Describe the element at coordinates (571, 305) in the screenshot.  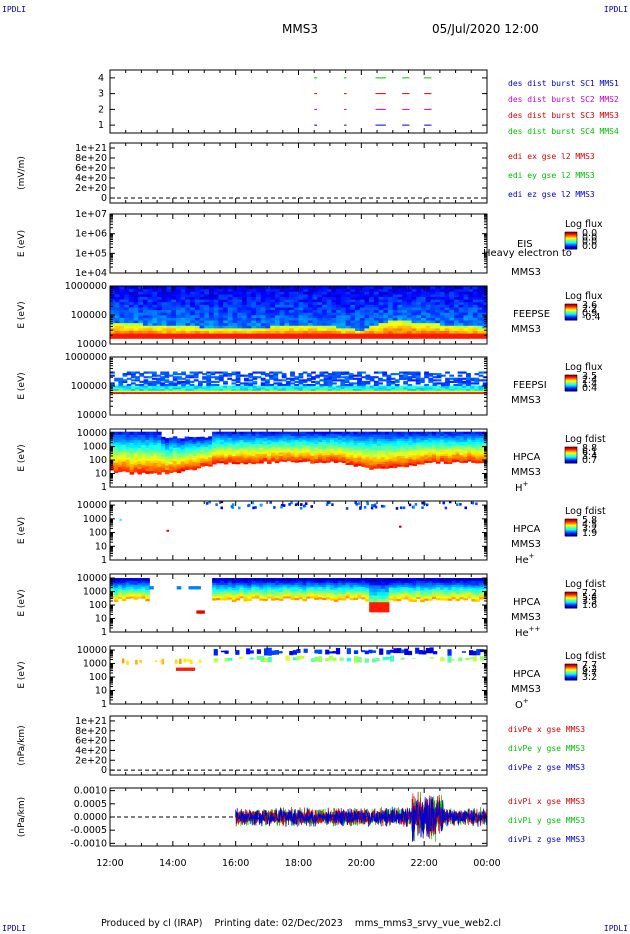
I see `colorbar-cell` at that location.